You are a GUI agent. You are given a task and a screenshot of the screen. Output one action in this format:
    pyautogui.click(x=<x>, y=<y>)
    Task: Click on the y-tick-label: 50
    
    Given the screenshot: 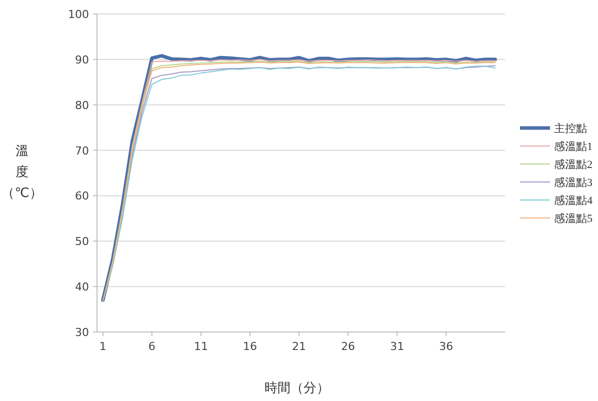 What is the action you would take?
    pyautogui.click(x=82, y=241)
    